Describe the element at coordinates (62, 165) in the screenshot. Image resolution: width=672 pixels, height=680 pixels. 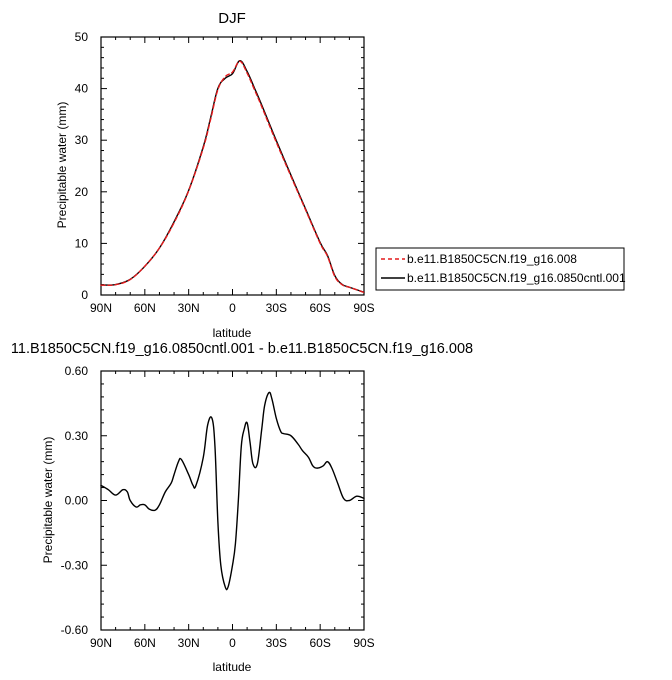
I see `top-y-axis-label: Precipitable water (mm)` at that location.